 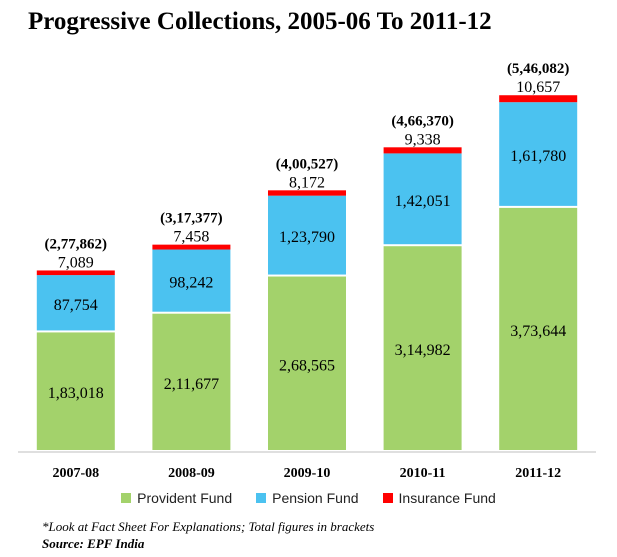 I want to click on total-label-2008-09: (3,17,377), so click(x=191, y=219).